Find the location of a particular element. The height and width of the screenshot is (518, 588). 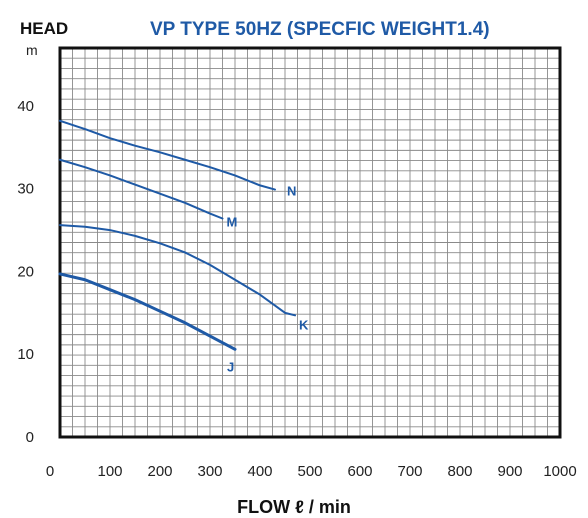

series-label-J: J is located at coordinates (230, 366).